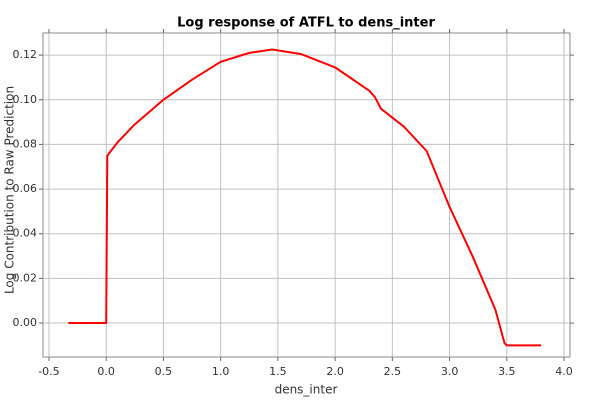  I want to click on x-tick-label: 0.5, so click(164, 371).